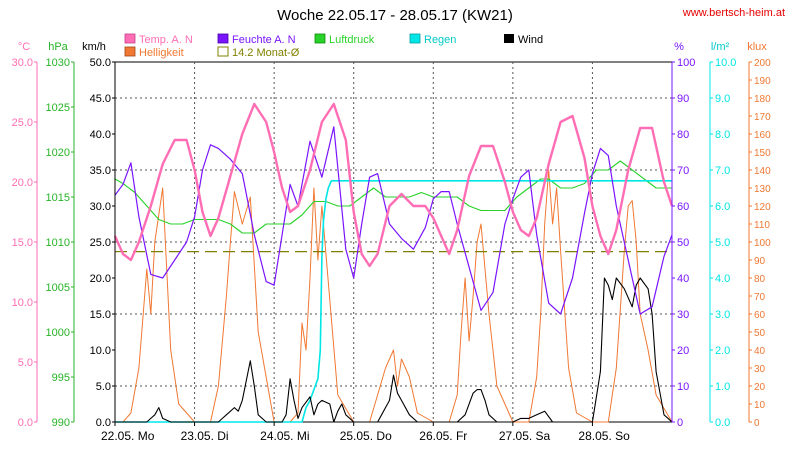  I want to click on tick-label-hum: 40, so click(683, 279).